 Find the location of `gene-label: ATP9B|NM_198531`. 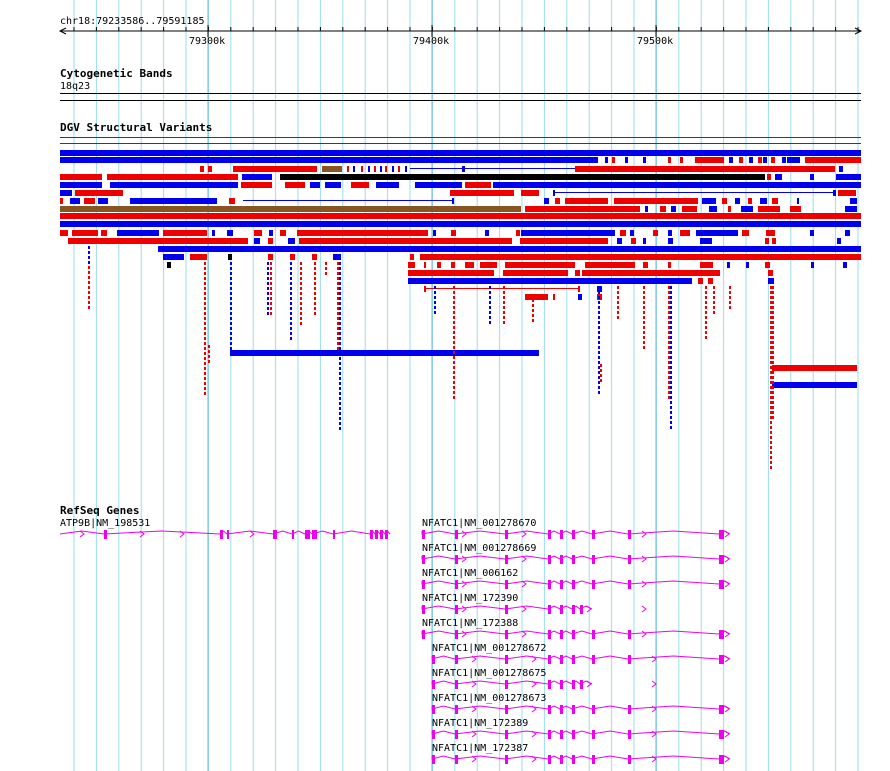

gene-label: ATP9B|NM_198531 is located at coordinates (105, 523).